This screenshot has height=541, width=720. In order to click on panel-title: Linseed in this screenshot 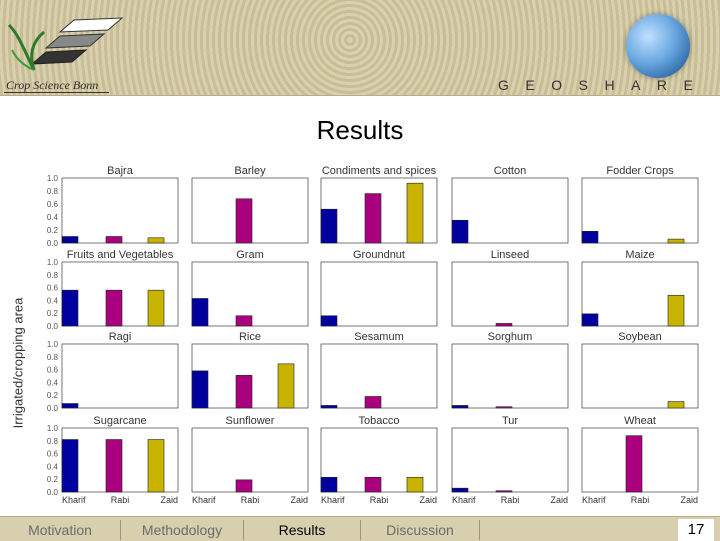, I will do `click(510, 255)`.